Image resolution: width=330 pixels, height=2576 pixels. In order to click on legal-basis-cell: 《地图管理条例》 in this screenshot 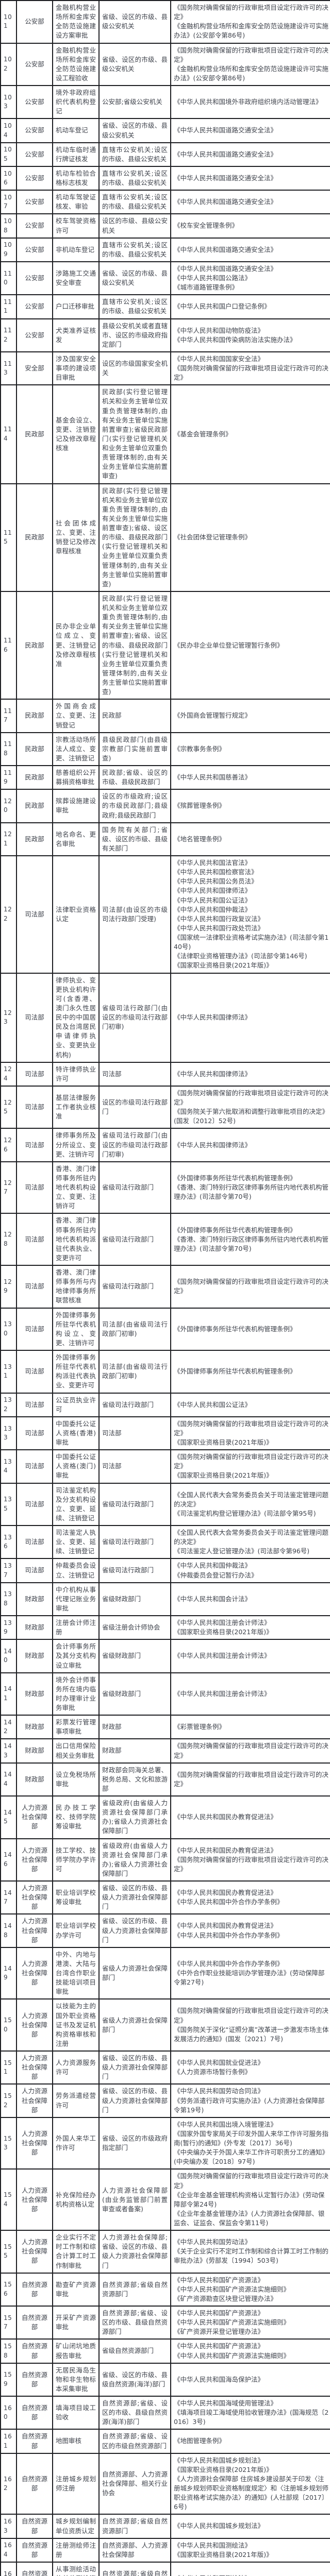, I will do `click(200, 2441)`.